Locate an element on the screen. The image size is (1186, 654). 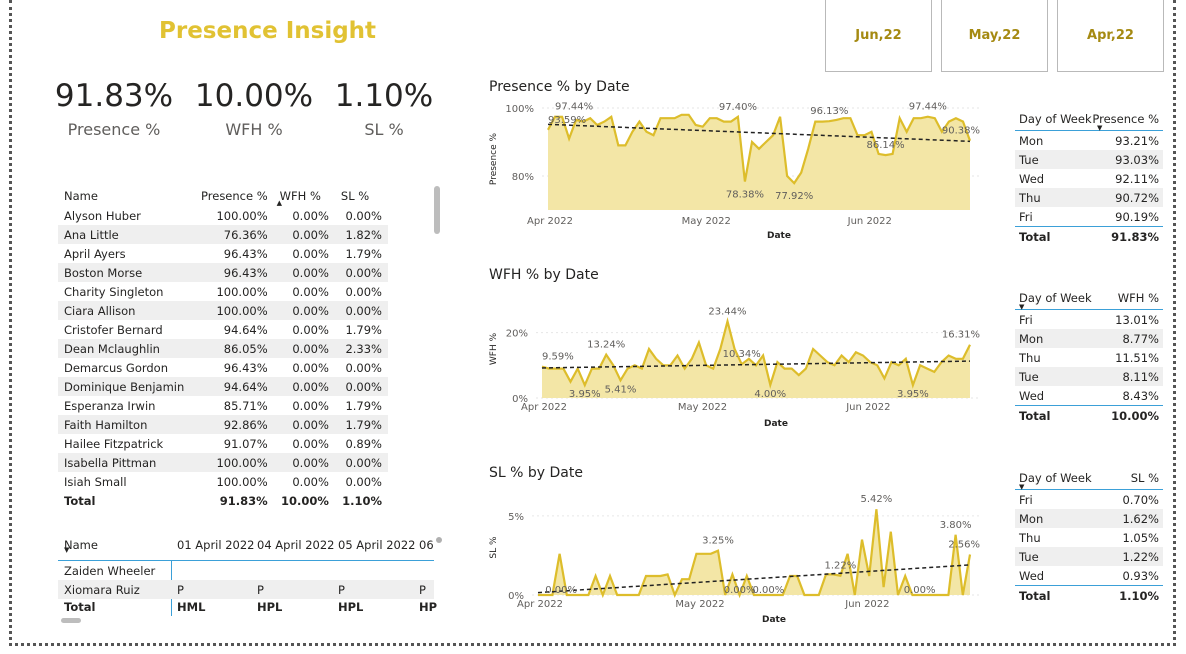
column-header-metric: SL % is located at coordinates (1144, 478).